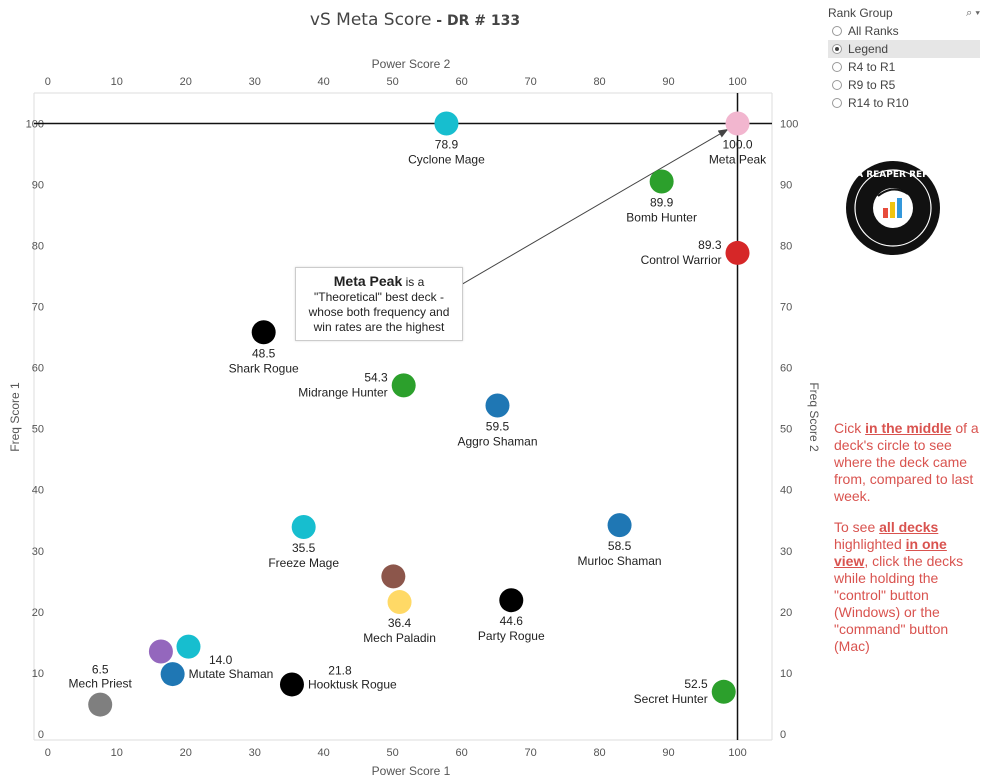 The height and width of the screenshot is (782, 981). I want to click on instr-all-decks: all decks, so click(909, 527).